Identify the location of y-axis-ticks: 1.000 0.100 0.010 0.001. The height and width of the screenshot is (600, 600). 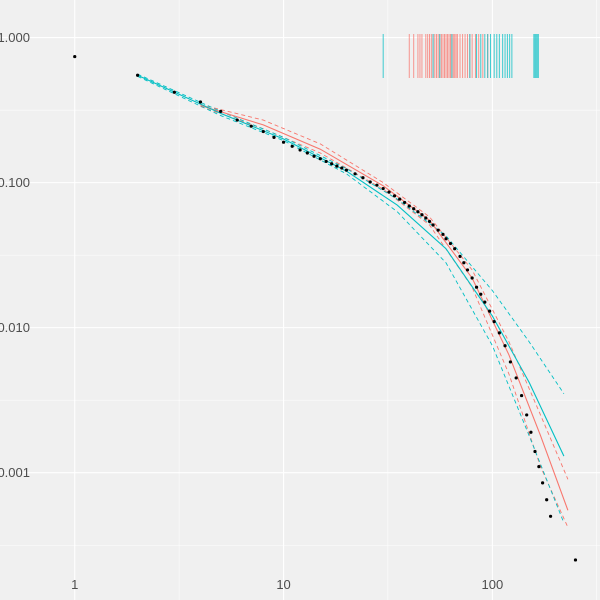
(15, 255).